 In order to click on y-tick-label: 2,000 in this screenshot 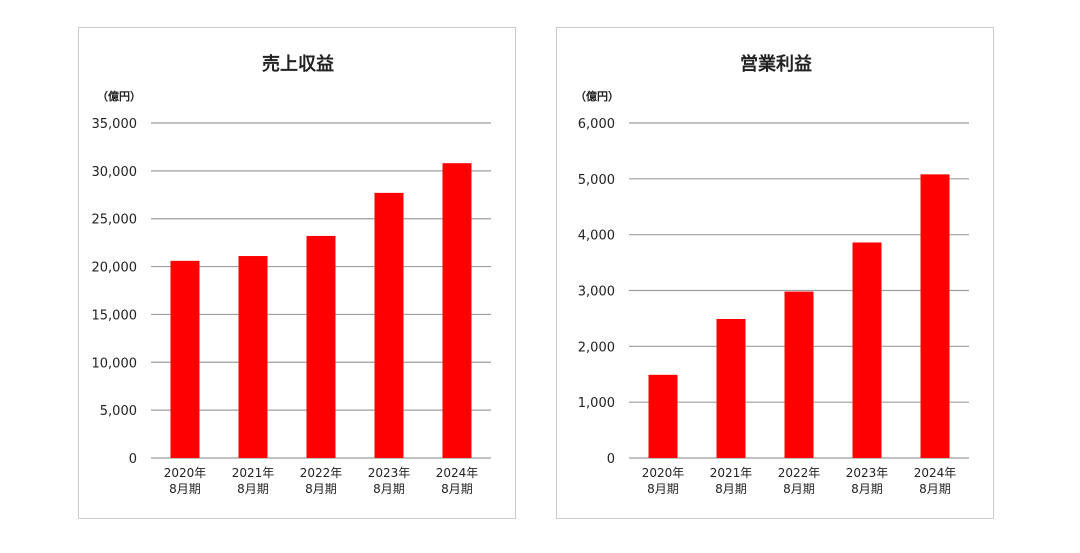, I will do `click(596, 347)`.